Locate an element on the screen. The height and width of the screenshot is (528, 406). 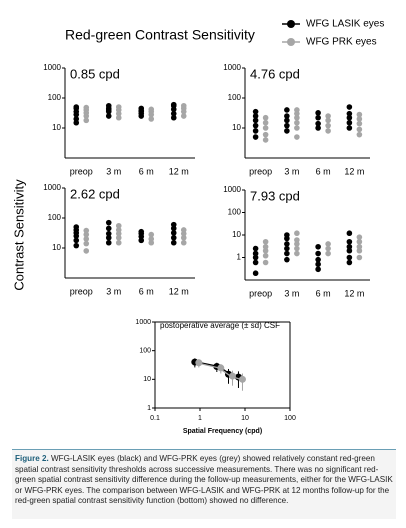
legend-swatch is located at coordinates (291, 24).